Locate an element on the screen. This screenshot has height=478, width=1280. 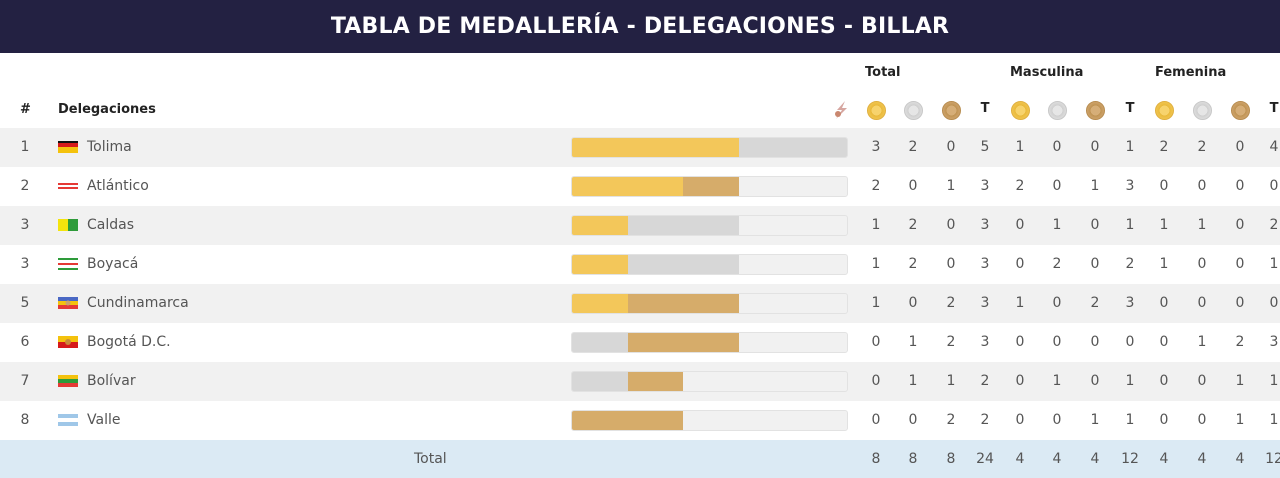
masc-t-cell: 2 is located at coordinates (1130, 264).